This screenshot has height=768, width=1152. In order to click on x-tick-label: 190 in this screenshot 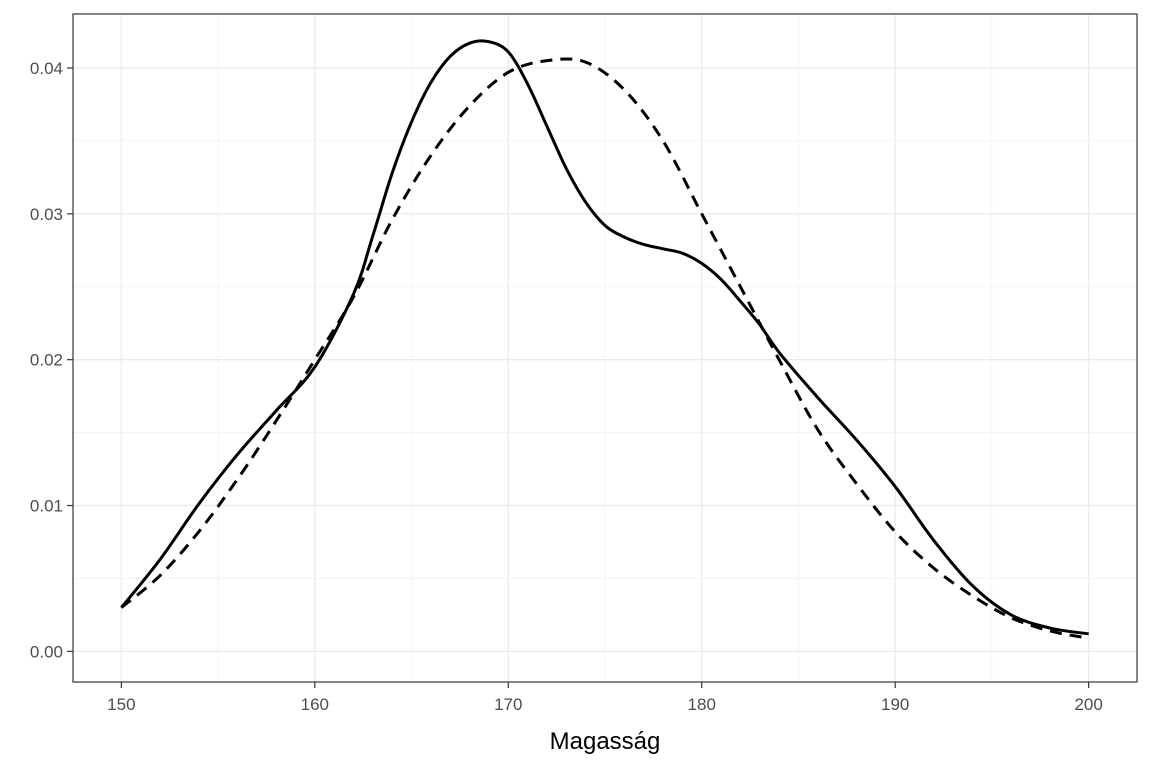, I will do `click(895, 704)`.